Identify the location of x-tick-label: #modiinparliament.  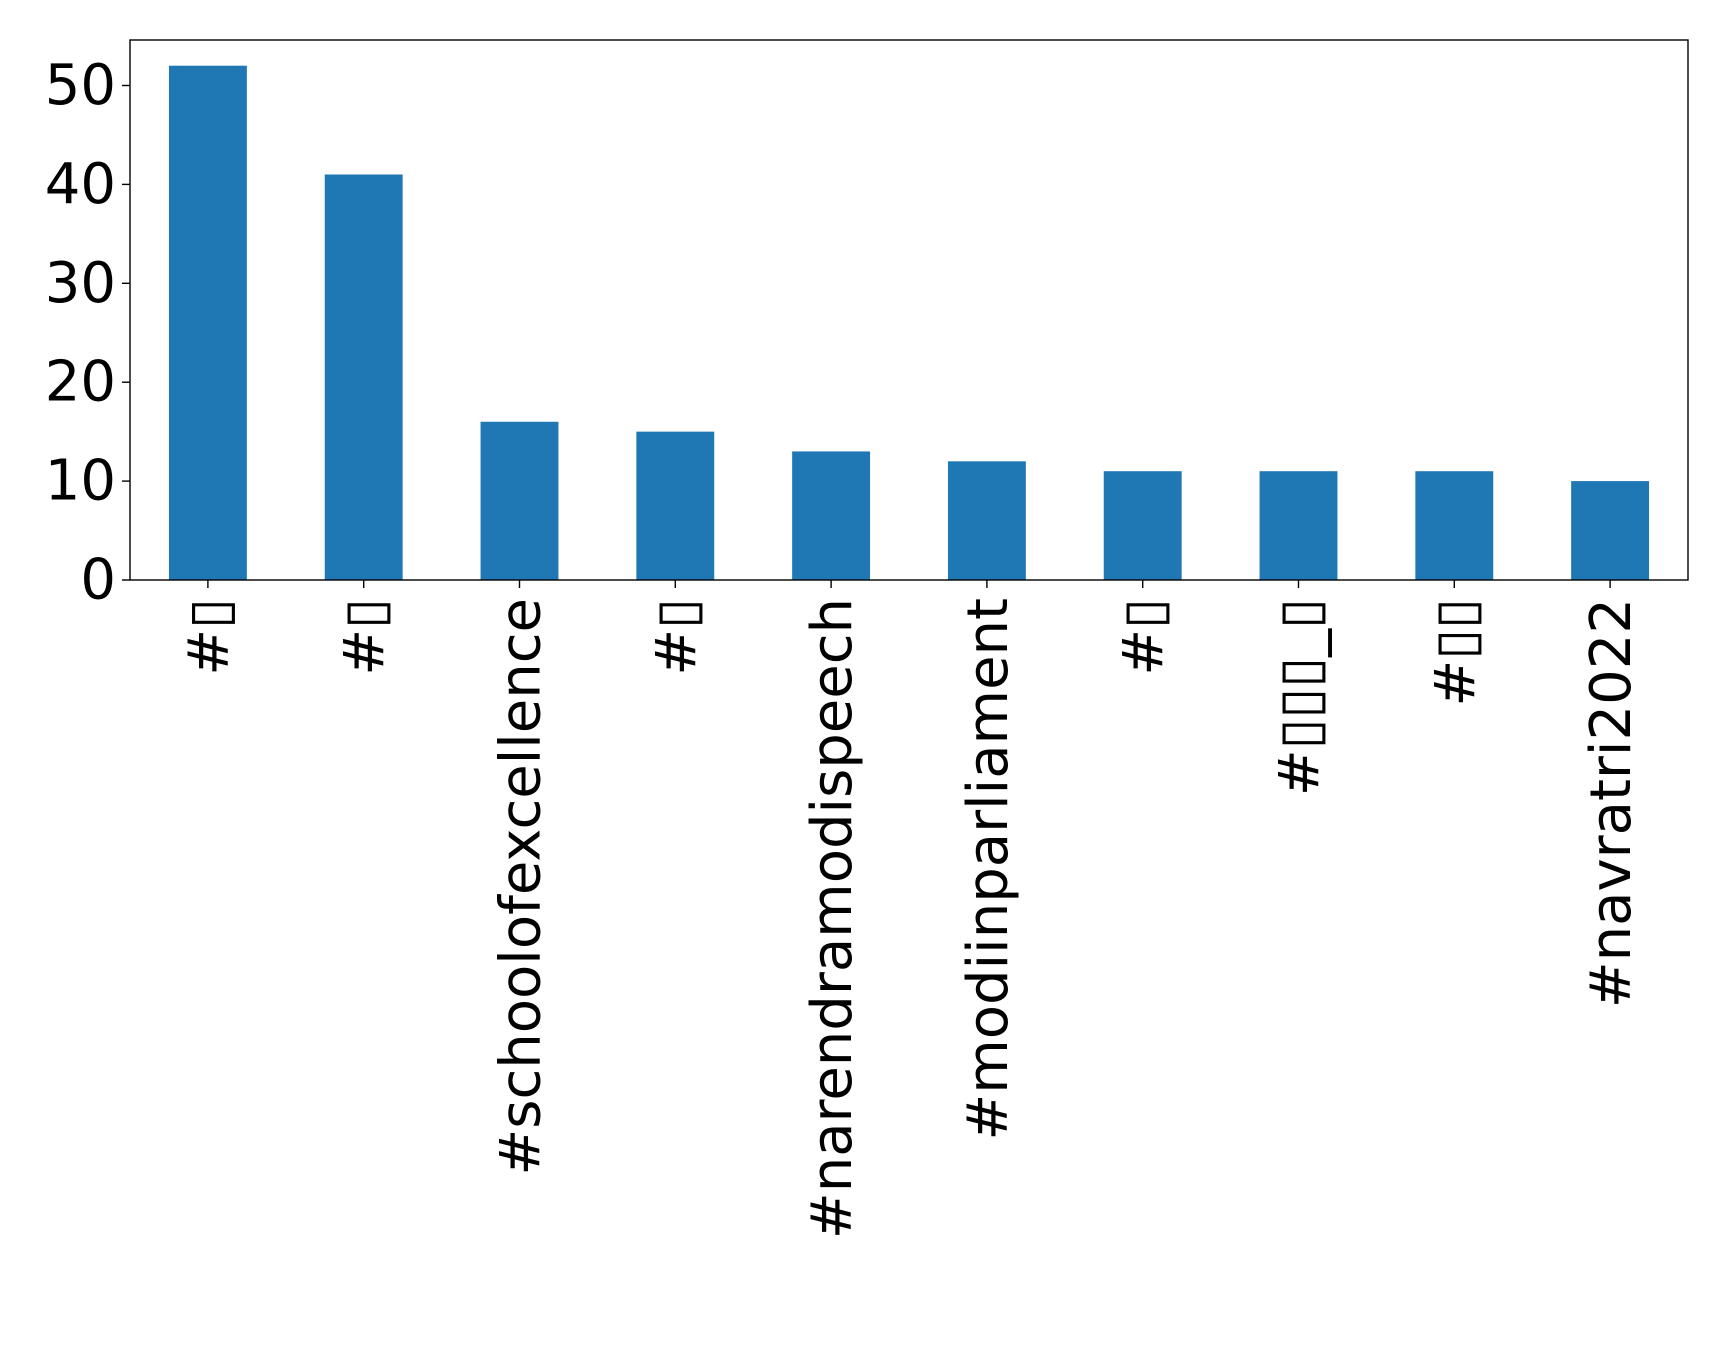
(988, 869).